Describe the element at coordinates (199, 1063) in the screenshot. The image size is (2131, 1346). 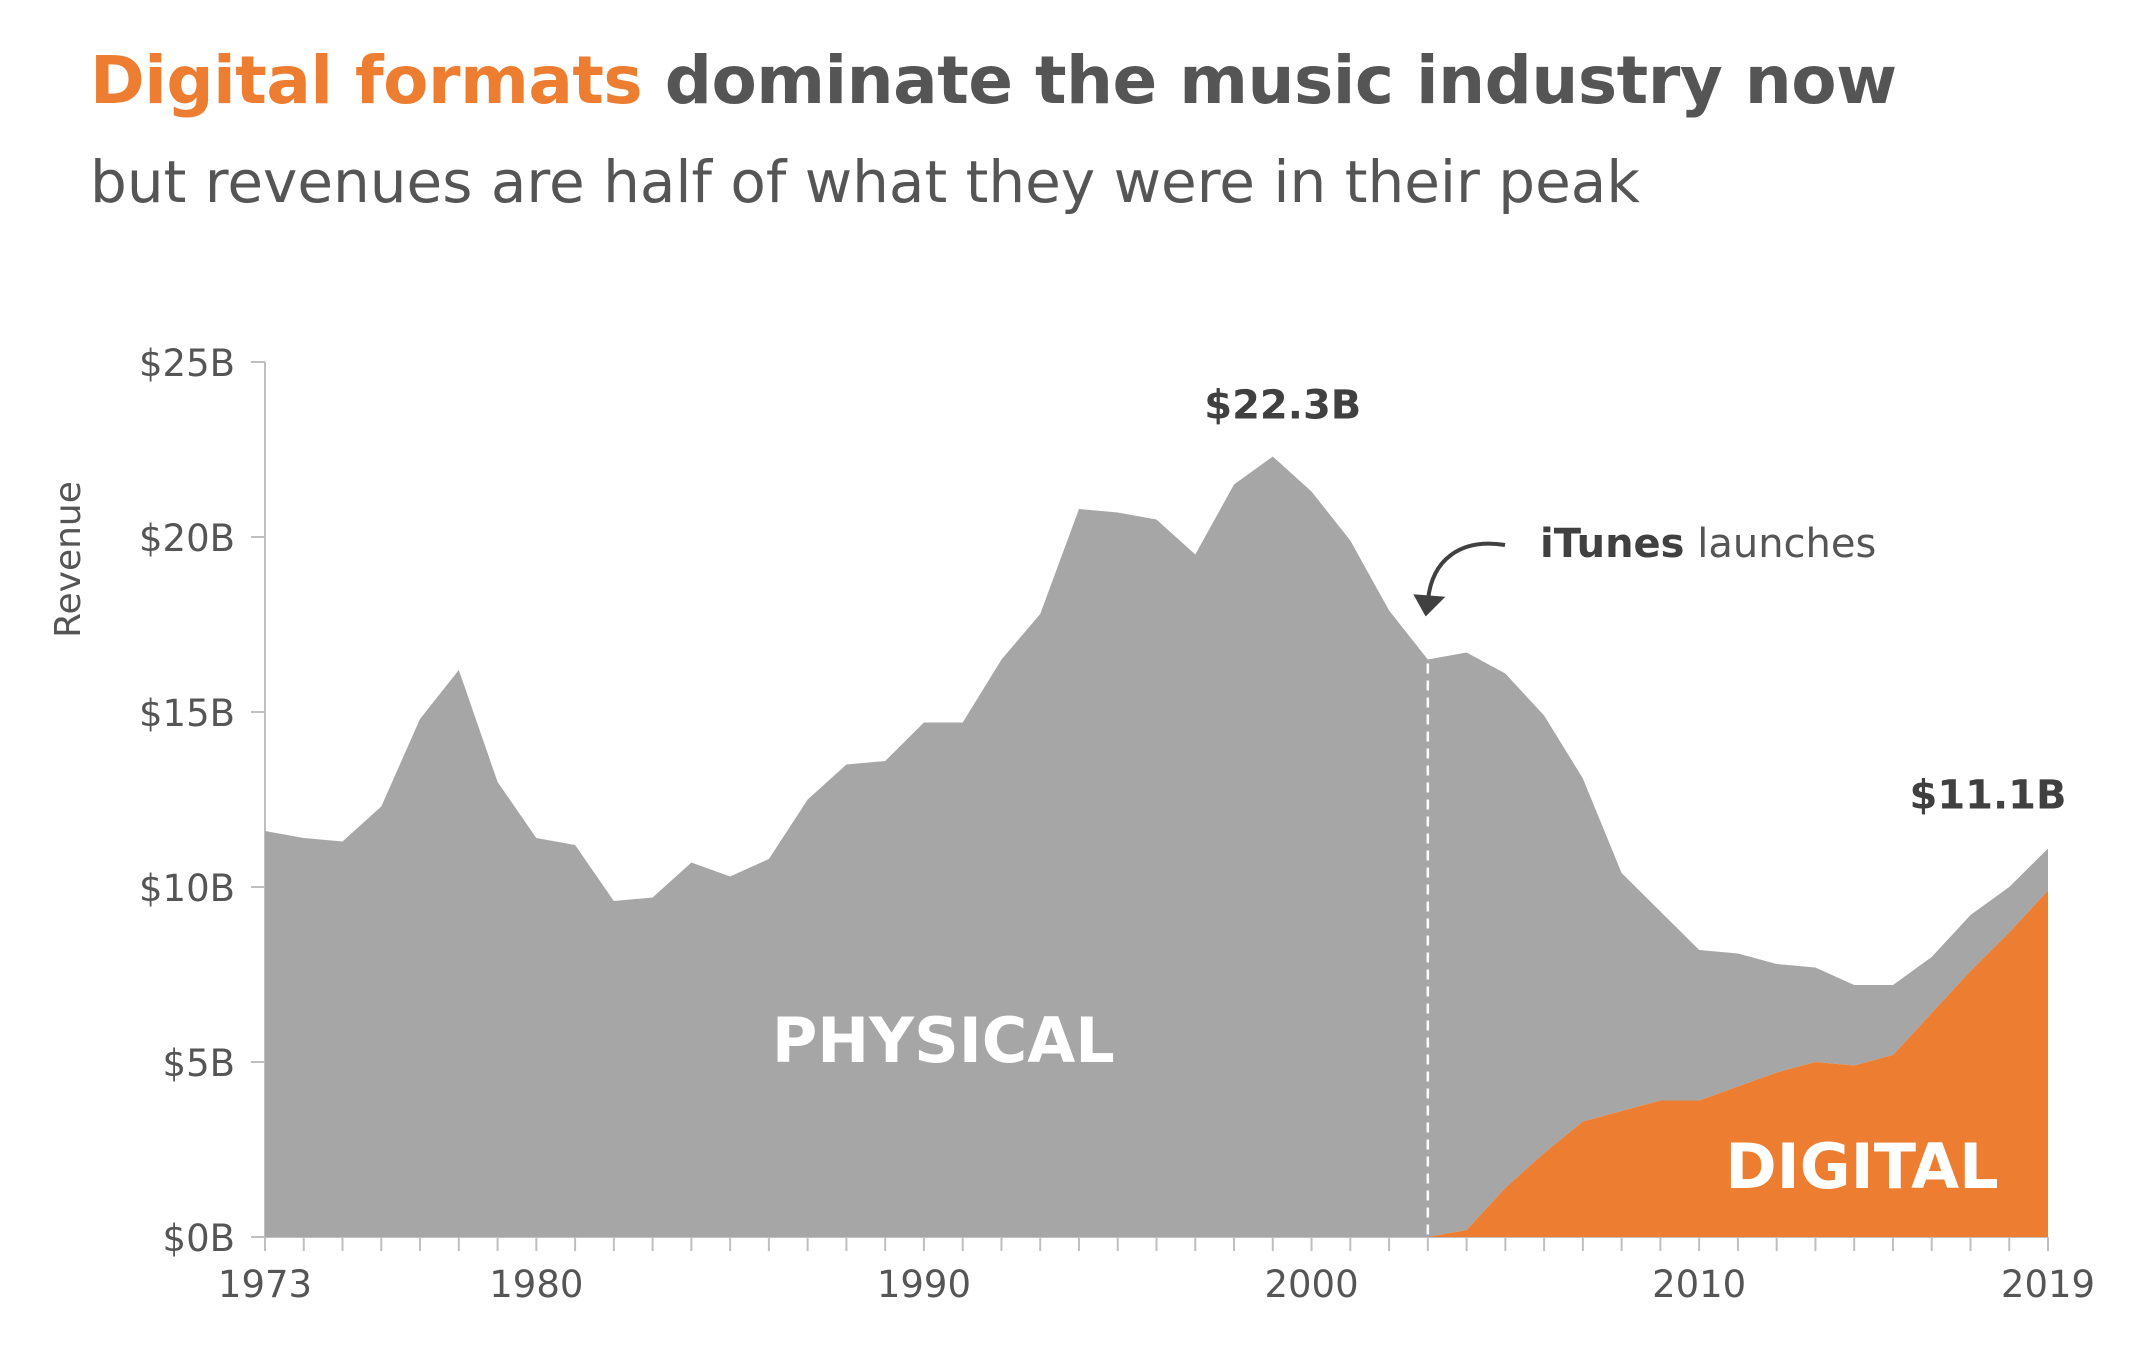
I see `y-tick-label: $5B` at that location.